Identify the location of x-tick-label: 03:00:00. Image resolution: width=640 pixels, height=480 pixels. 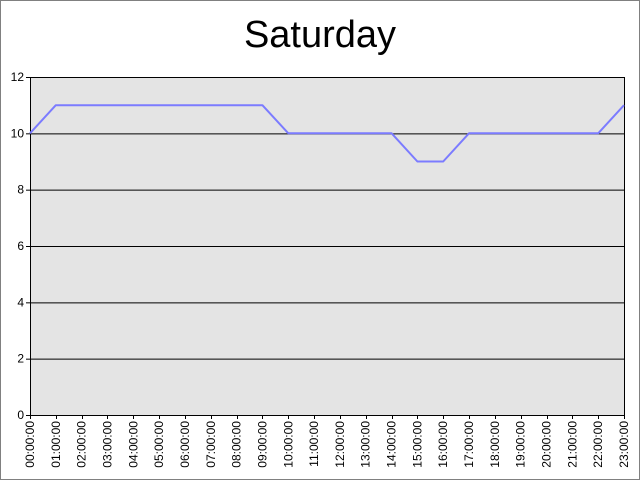
(107, 444).